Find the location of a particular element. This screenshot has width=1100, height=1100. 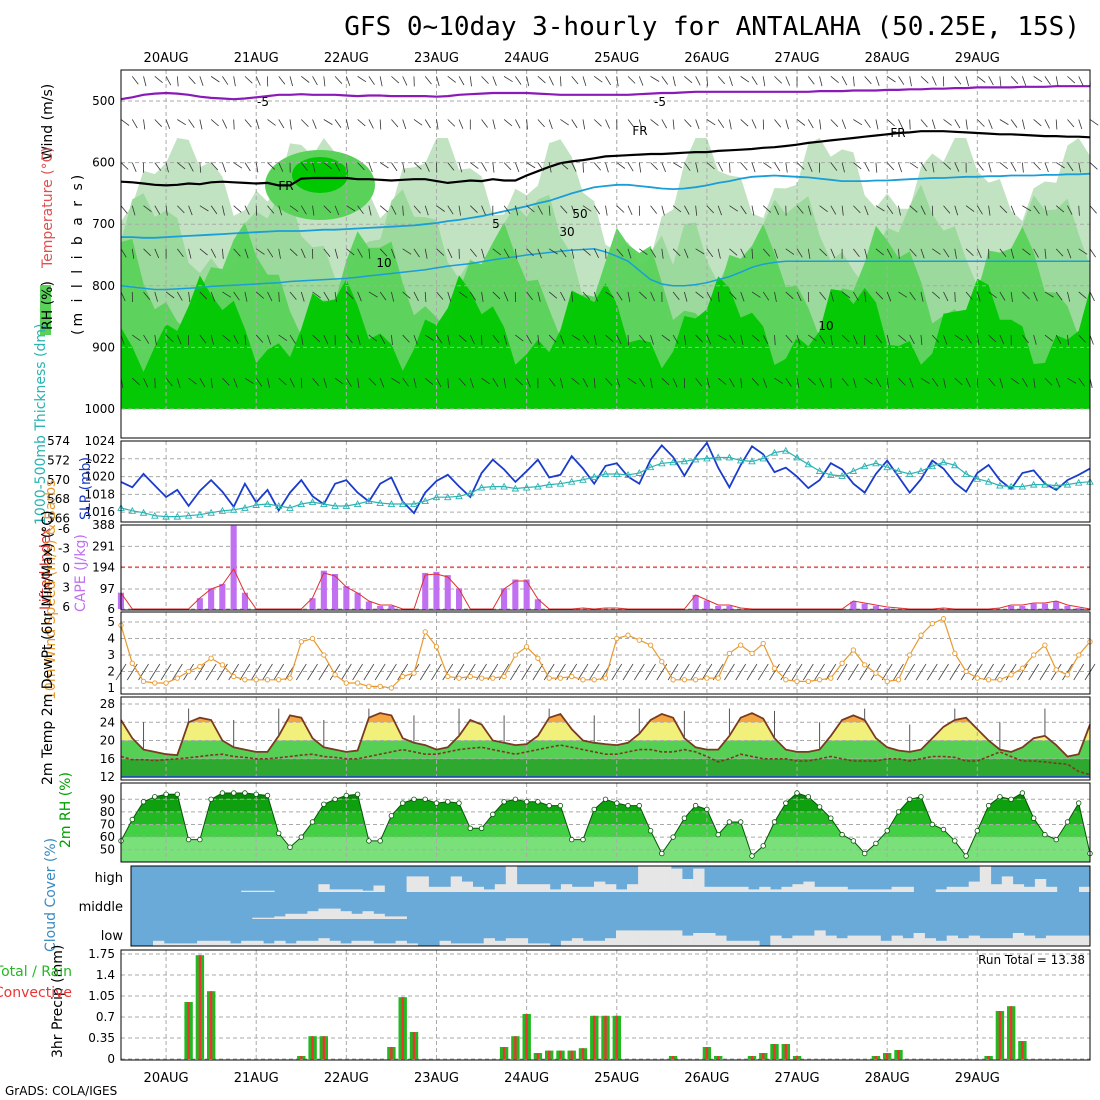

cape-bar is located at coordinates (729, 607).